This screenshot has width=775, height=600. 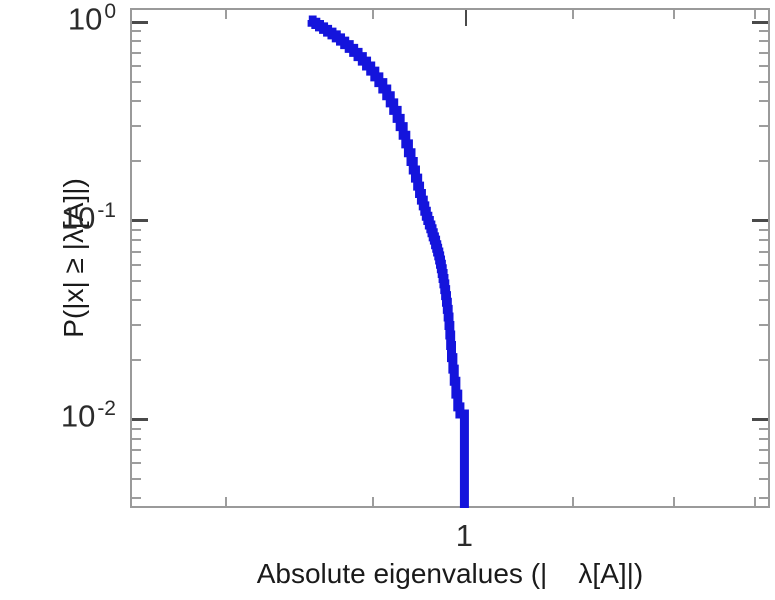 What do you see at coordinates (464, 535) in the screenshot?
I see `x-tick-label-1: 1` at bounding box center [464, 535].